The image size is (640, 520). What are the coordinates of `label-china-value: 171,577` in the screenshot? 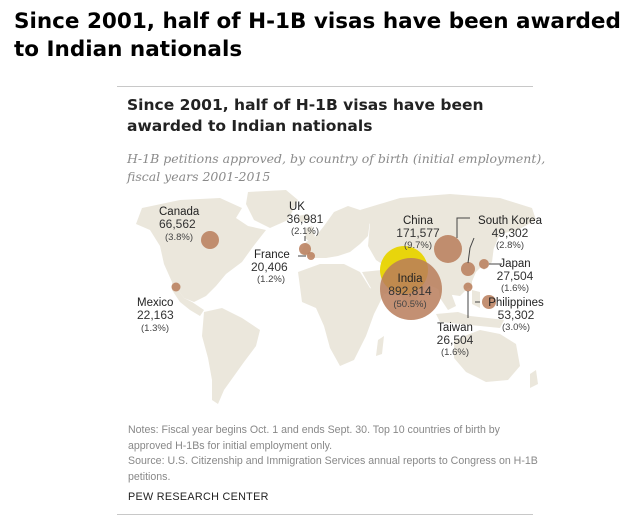 It's located at (418, 233).